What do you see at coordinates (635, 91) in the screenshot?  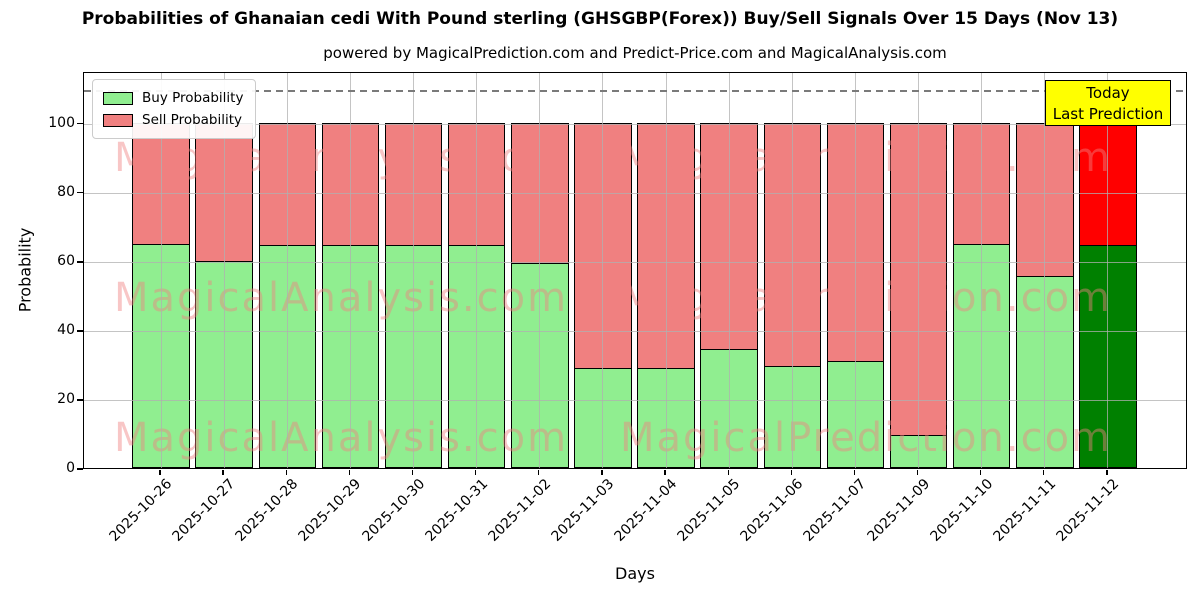 I see `dashed-threshold-line` at bounding box center [635, 91].